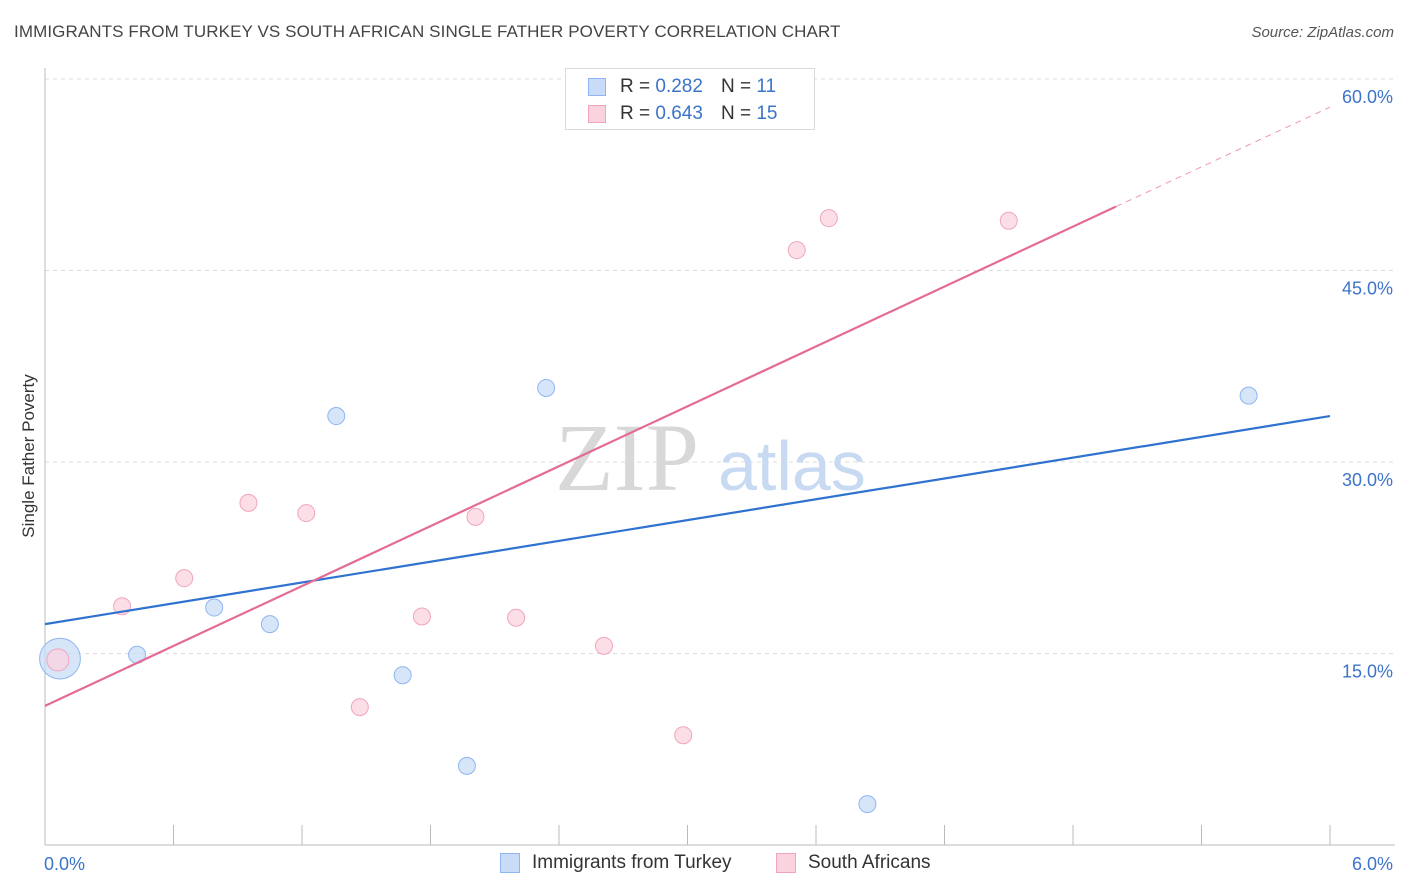 The height and width of the screenshot is (892, 1406). I want to click on legend-swatch-south-africans, so click(597, 114).